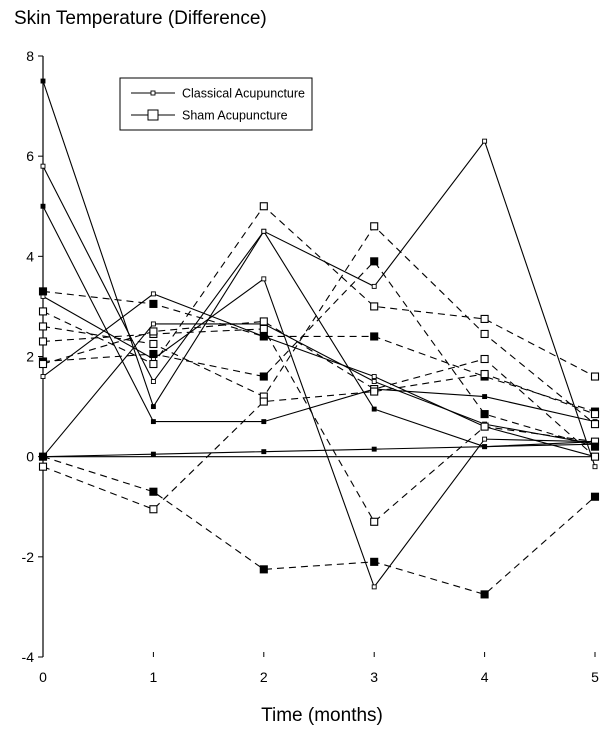 This screenshot has width=602, height=729. I want to click on x-axis-title: Time (months), so click(322, 715).